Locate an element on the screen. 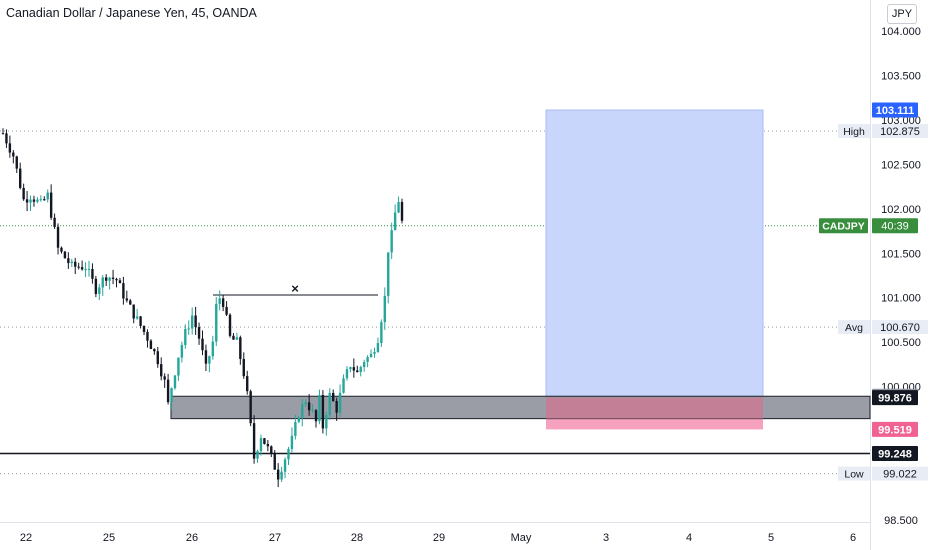 The image size is (932, 550). high-tag: High 102.875 is located at coordinates (883, 131).